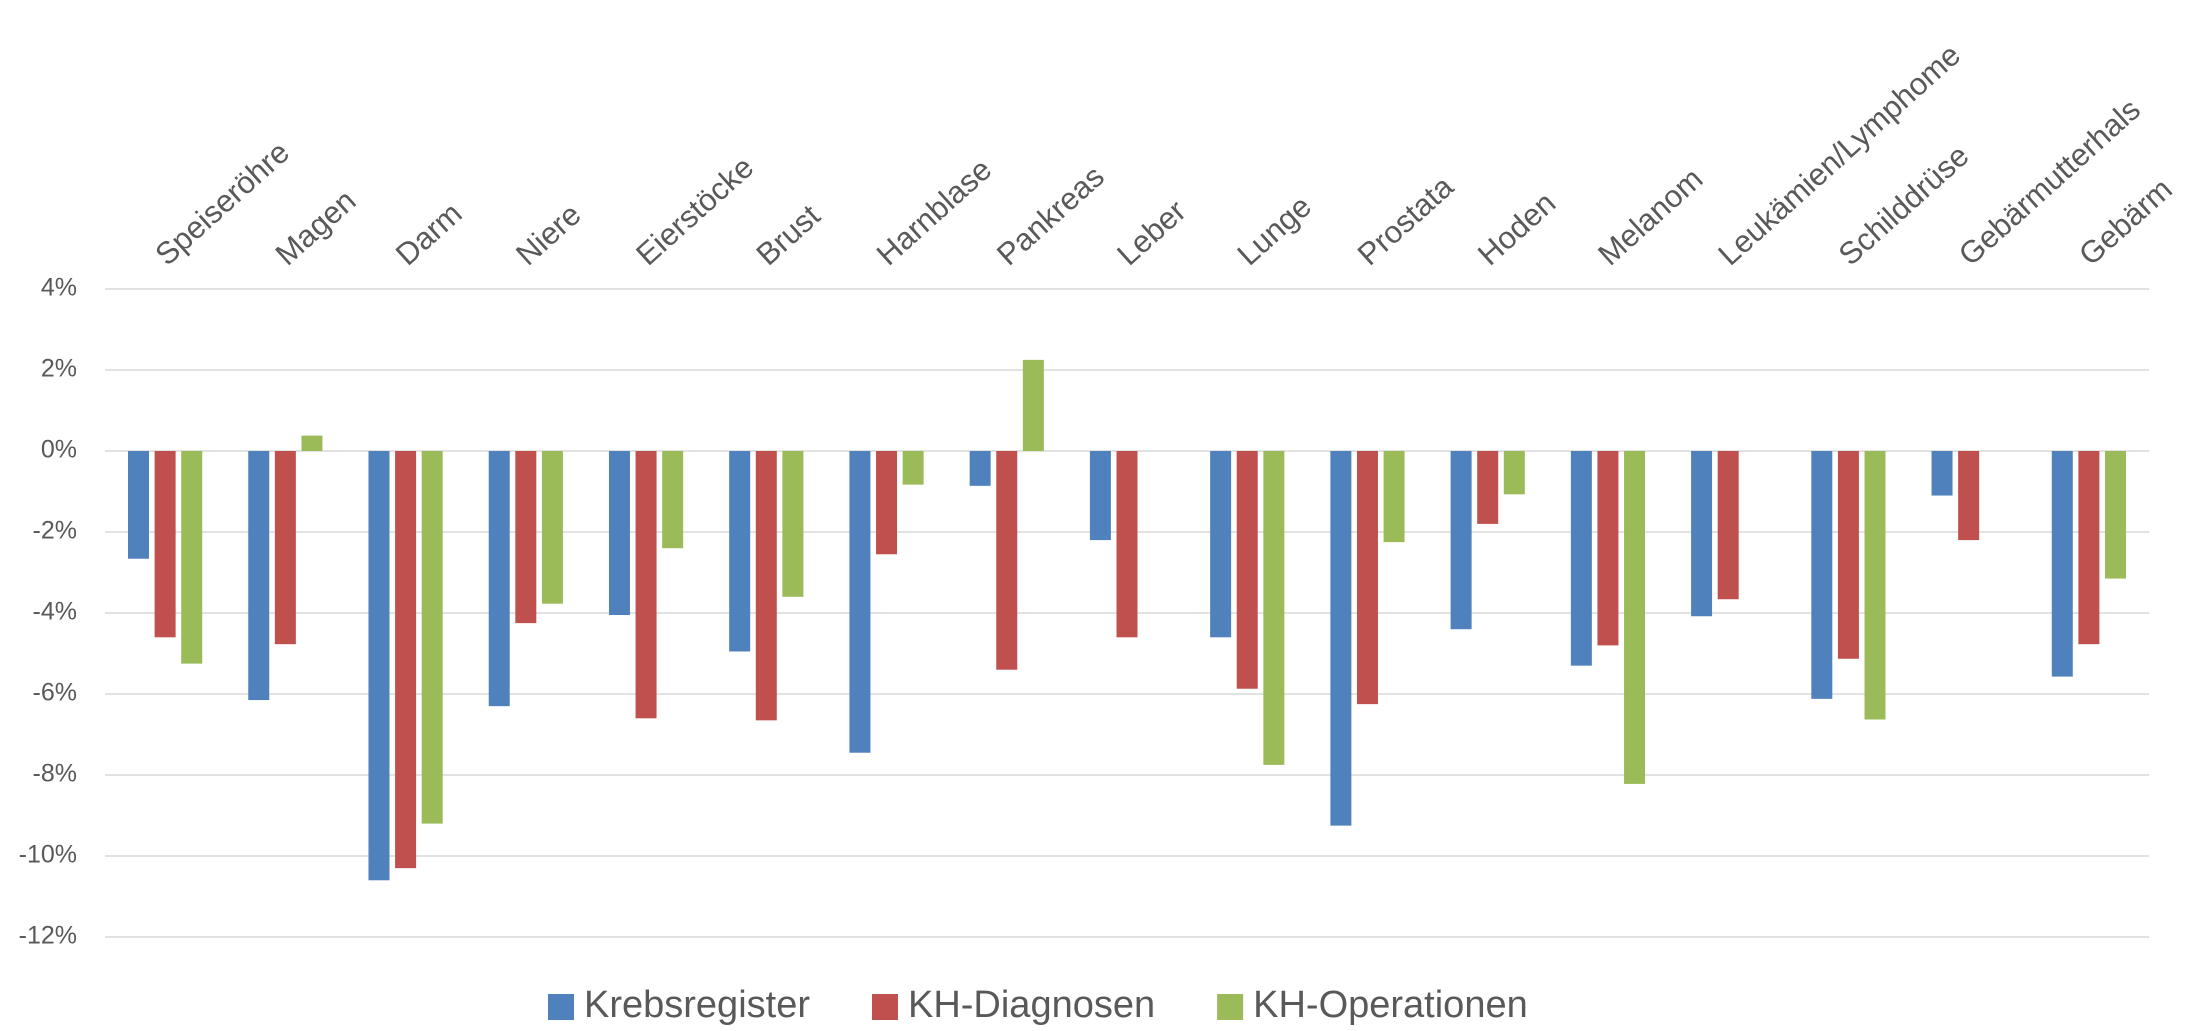  Describe the element at coordinates (48, 855) in the screenshot. I see `y-tick-label: -10%` at that location.